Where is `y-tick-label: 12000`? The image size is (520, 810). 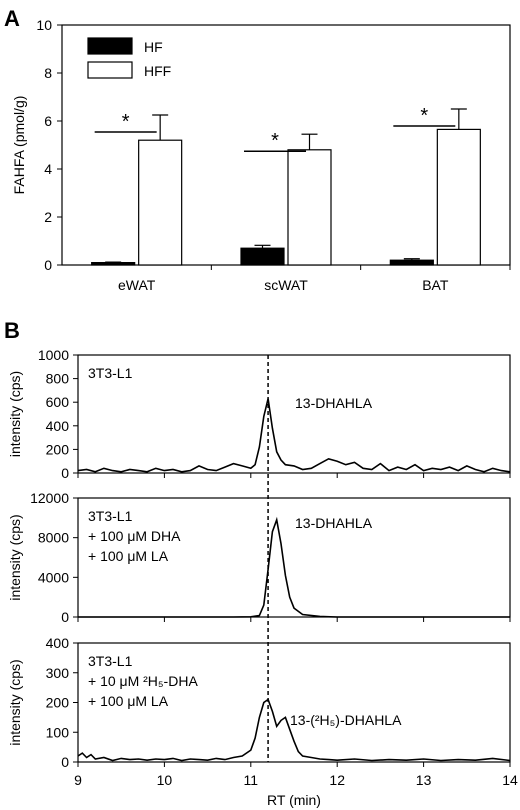
y-tick-label: 12000 is located at coordinates (49, 498).